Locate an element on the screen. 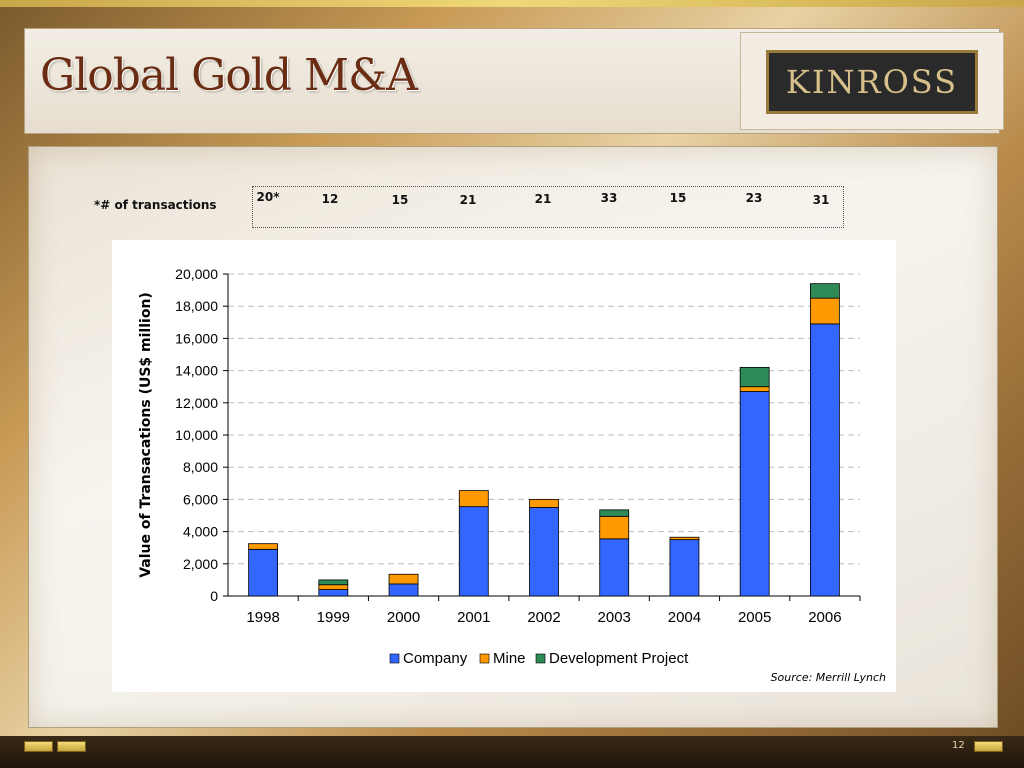 The width and height of the screenshot is (1024, 768). y-tick-label: 16,000 is located at coordinates (196, 338).